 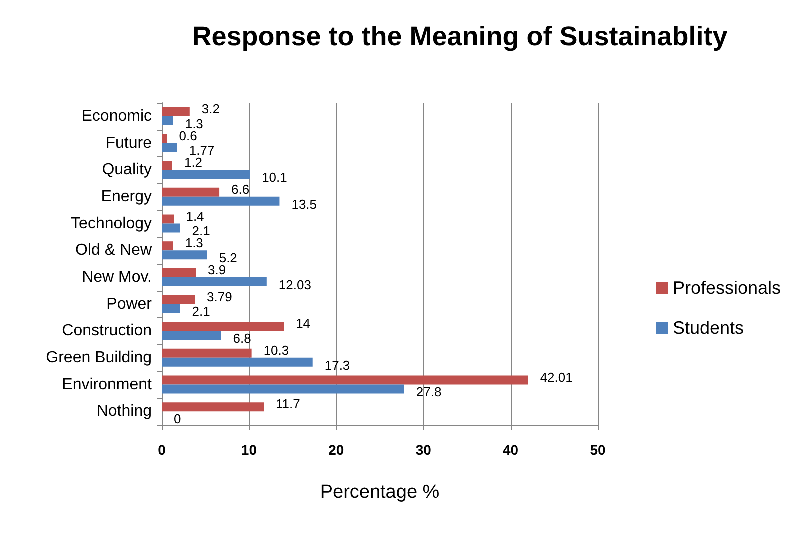 I want to click on data-label: 6.8, so click(x=242, y=338).